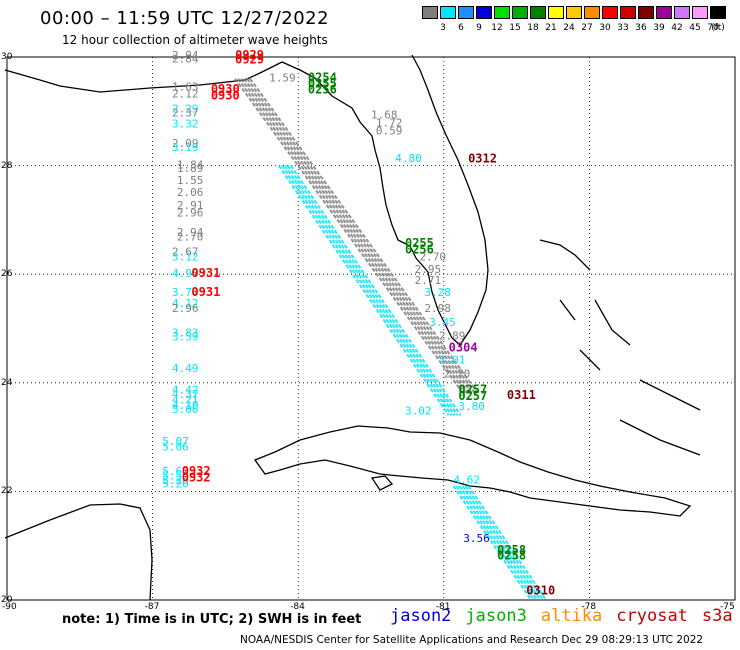 The width and height of the screenshot is (740, 650). What do you see at coordinates (190, 205) in the screenshot?
I see `wave-height-label: 2.91` at bounding box center [190, 205].